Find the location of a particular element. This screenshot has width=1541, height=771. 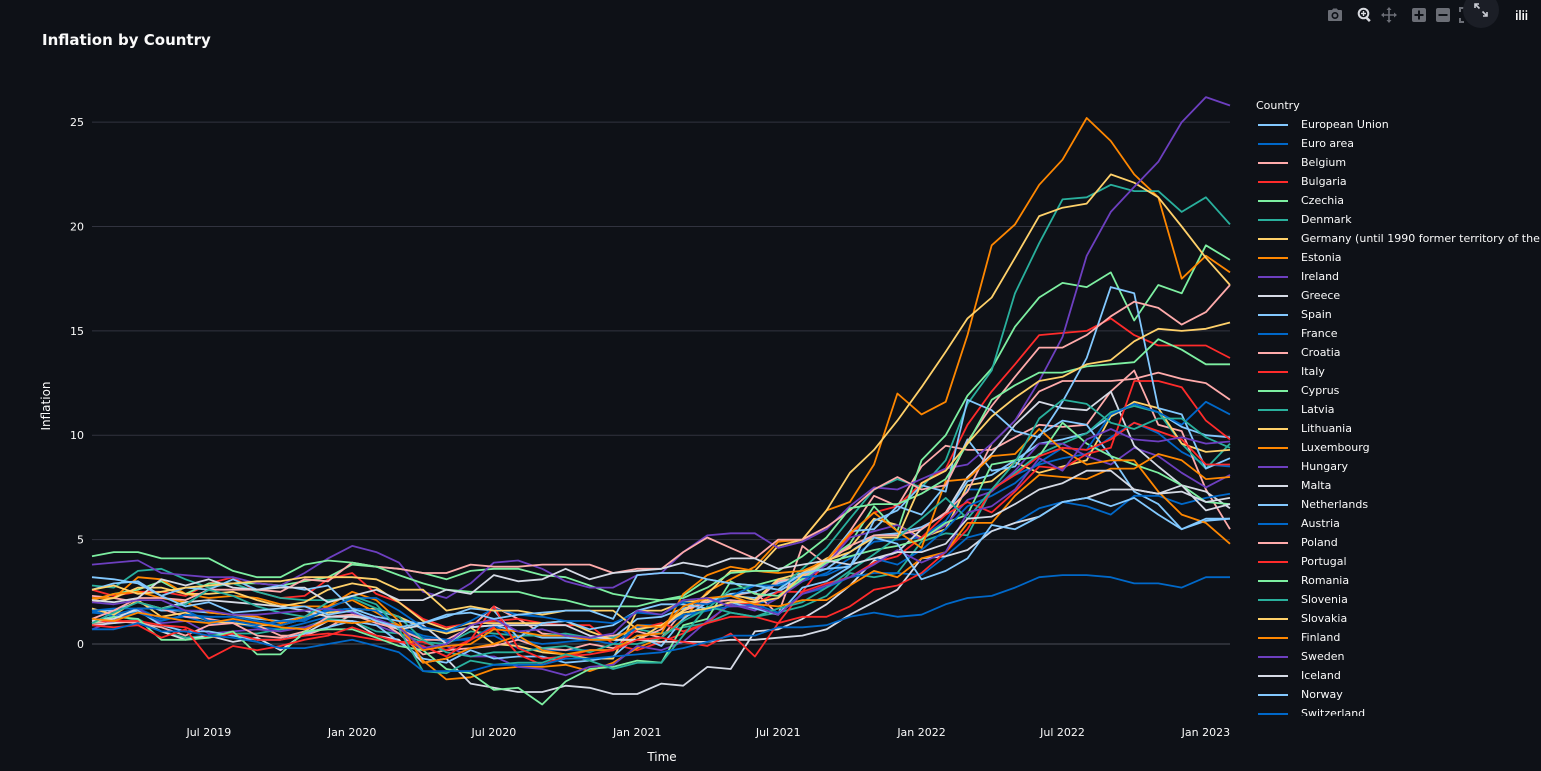

legend-item: Lithuania is located at coordinates (1395, 428).